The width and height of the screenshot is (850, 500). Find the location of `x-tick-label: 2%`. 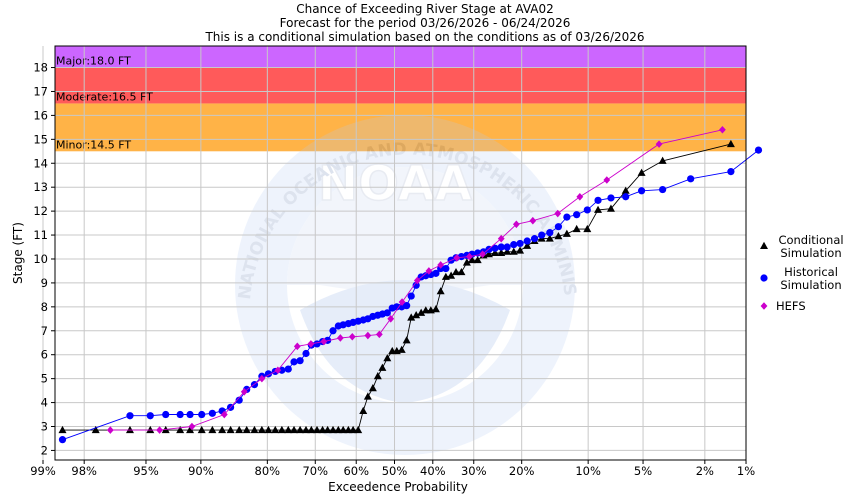

x-tick-label: 2% is located at coordinates (705, 471).